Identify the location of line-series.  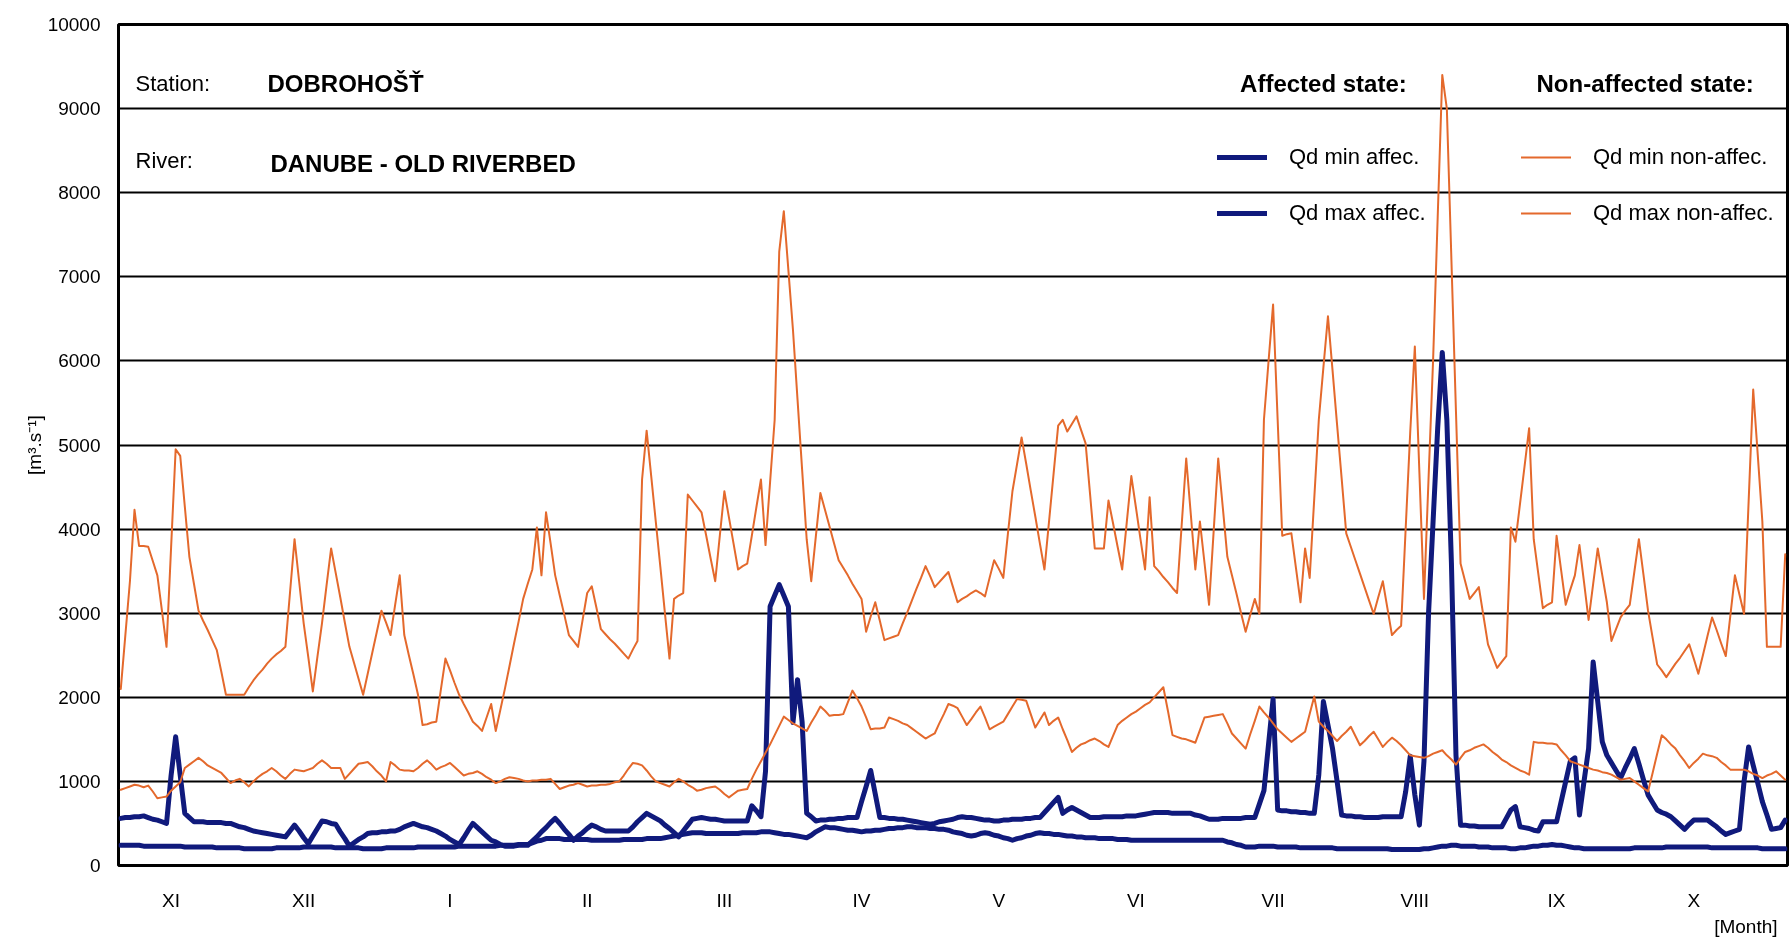
(953, 743).